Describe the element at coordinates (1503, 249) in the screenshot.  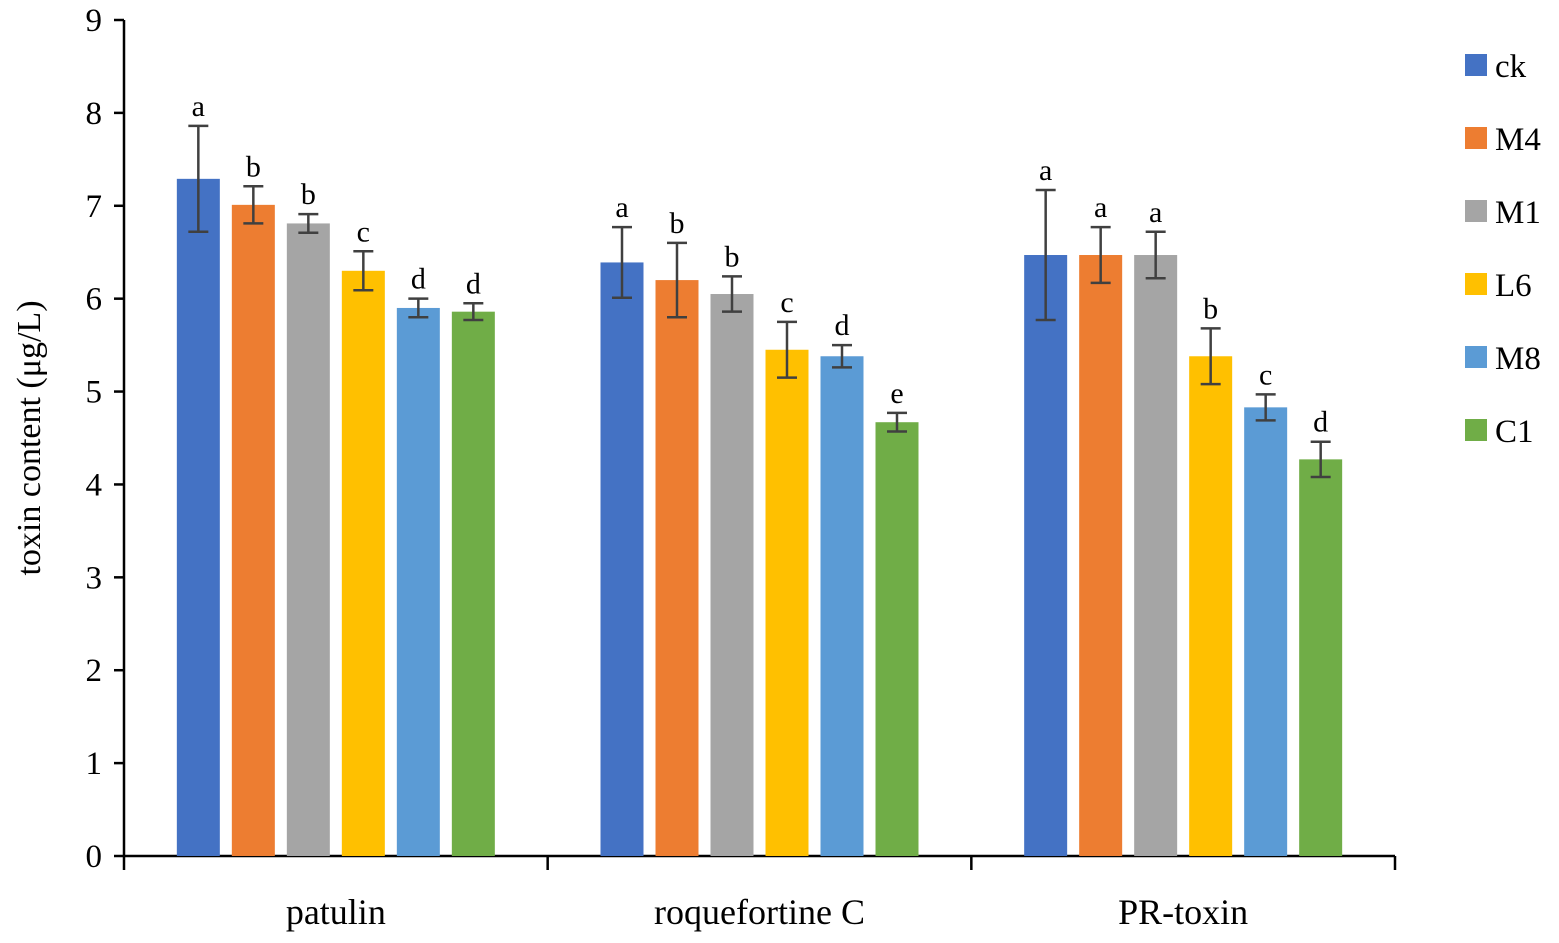
I see `legend: ck M4 M1 L6 M8 C1` at that location.